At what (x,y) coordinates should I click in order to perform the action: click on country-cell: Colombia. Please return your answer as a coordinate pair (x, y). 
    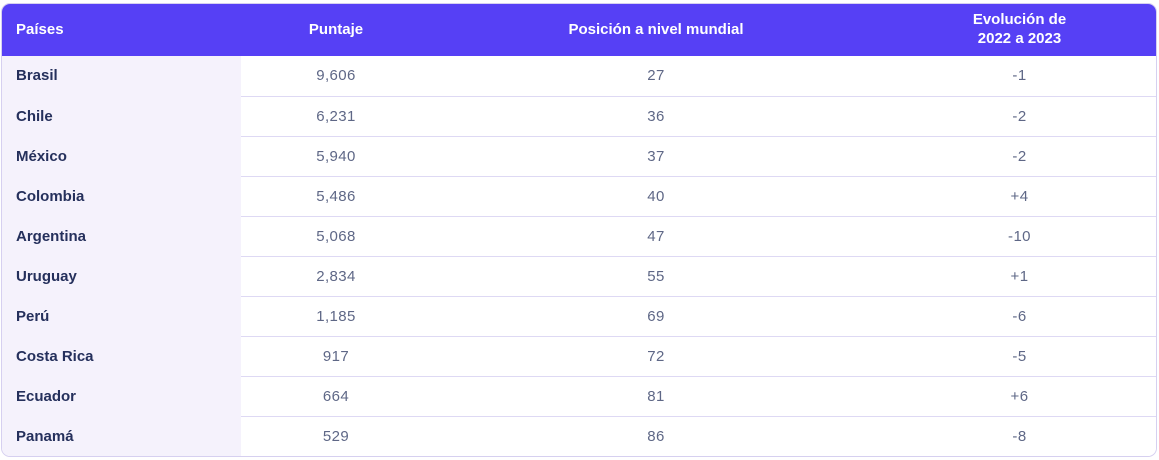
    Looking at the image, I should click on (121, 196).